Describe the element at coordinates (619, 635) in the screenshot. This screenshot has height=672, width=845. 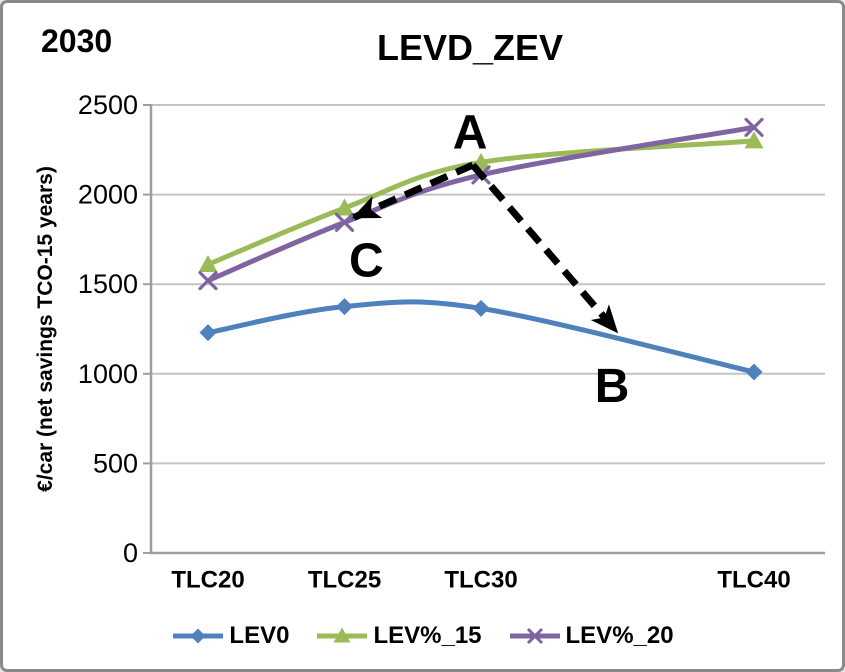
I see `legend-label: LEV%_20` at that location.